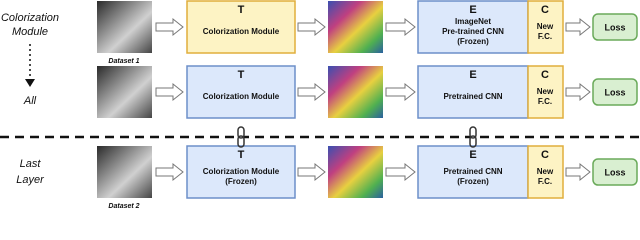 The width and height of the screenshot is (640, 240). What do you see at coordinates (30, 101) in the screenshot?
I see `side-label: All` at bounding box center [30, 101].